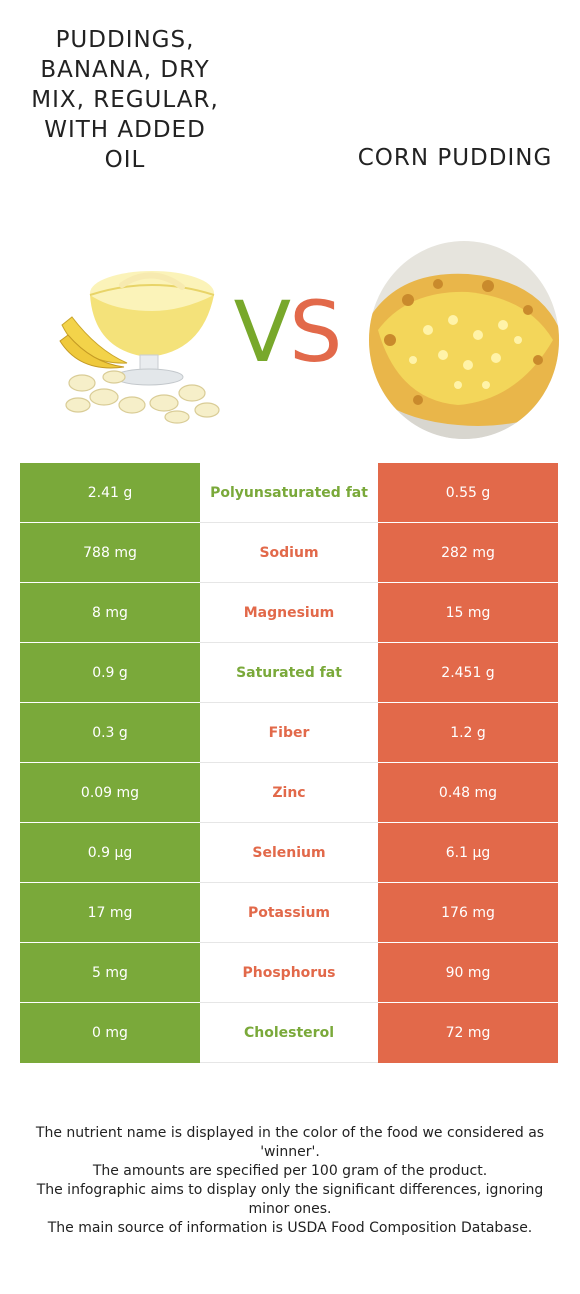  I want to click on table-row: 2.41 g Polyunsaturated fat 0.55 g, so click(289, 493).